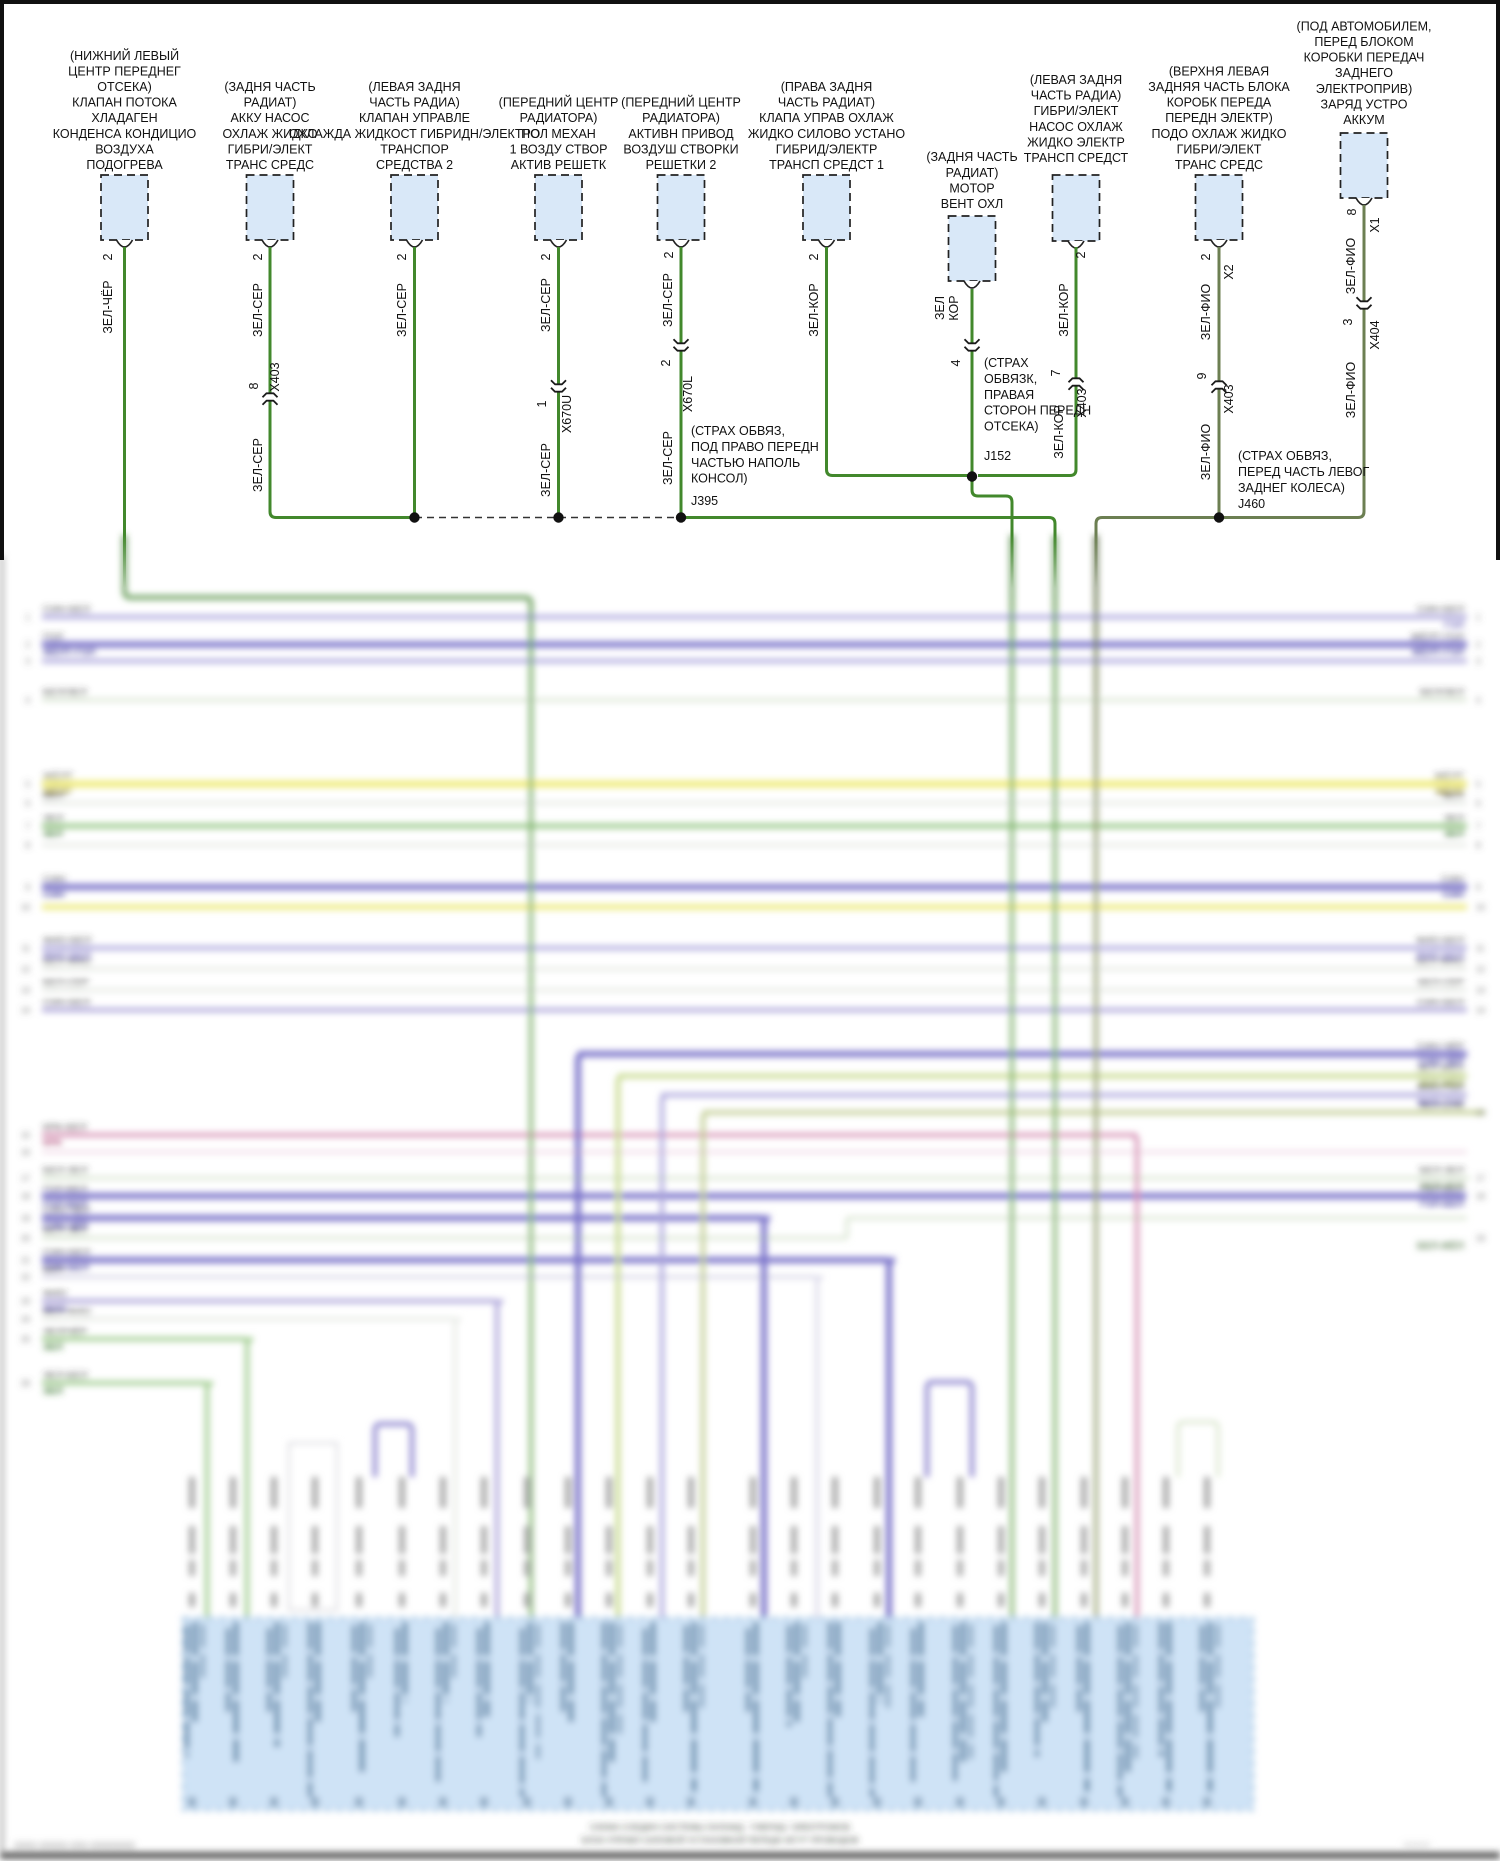 Image resolution: width=1500 pixels, height=1861 pixels. What do you see at coordinates (1363, 120) in the screenshot?
I see `svg-text: АККУМ` at bounding box center [1363, 120].